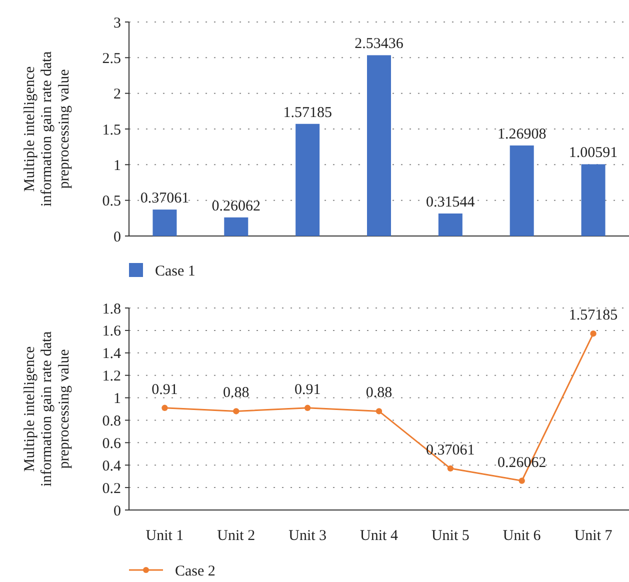  I want to click on x-tick-label: Unit 3, so click(307, 536).